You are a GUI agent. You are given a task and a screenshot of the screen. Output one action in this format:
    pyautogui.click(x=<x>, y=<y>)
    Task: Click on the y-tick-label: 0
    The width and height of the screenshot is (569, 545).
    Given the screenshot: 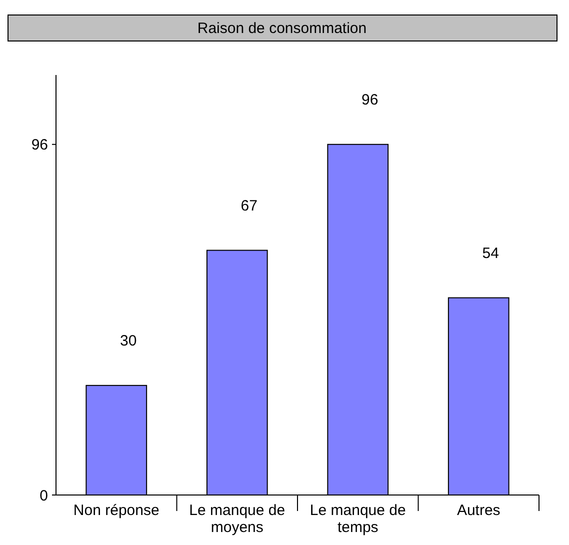 What is the action you would take?
    pyautogui.click(x=44, y=495)
    